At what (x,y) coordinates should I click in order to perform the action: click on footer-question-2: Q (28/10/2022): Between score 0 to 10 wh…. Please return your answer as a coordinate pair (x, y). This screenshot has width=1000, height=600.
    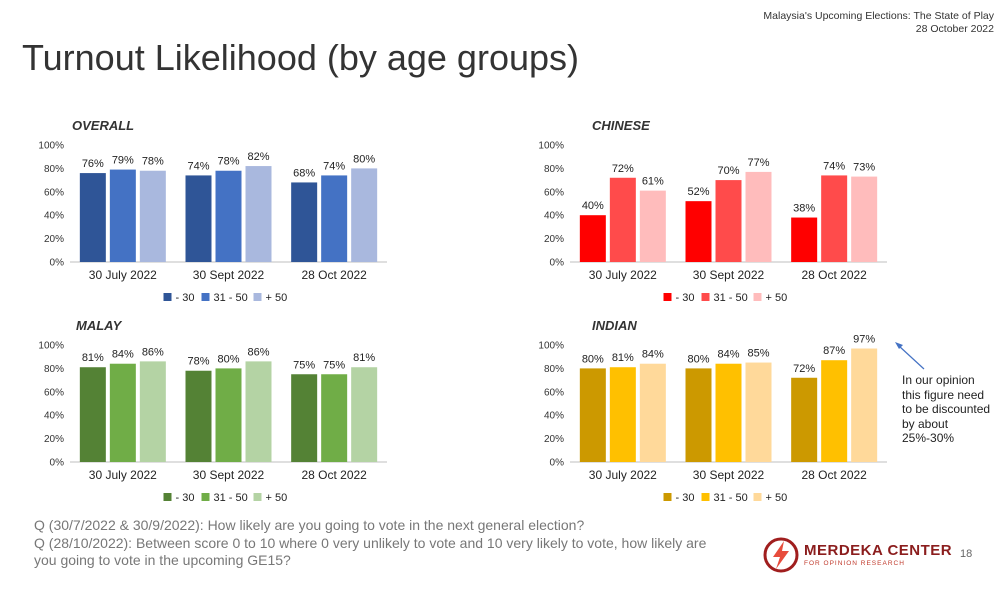
    Looking at the image, I should click on (370, 543).